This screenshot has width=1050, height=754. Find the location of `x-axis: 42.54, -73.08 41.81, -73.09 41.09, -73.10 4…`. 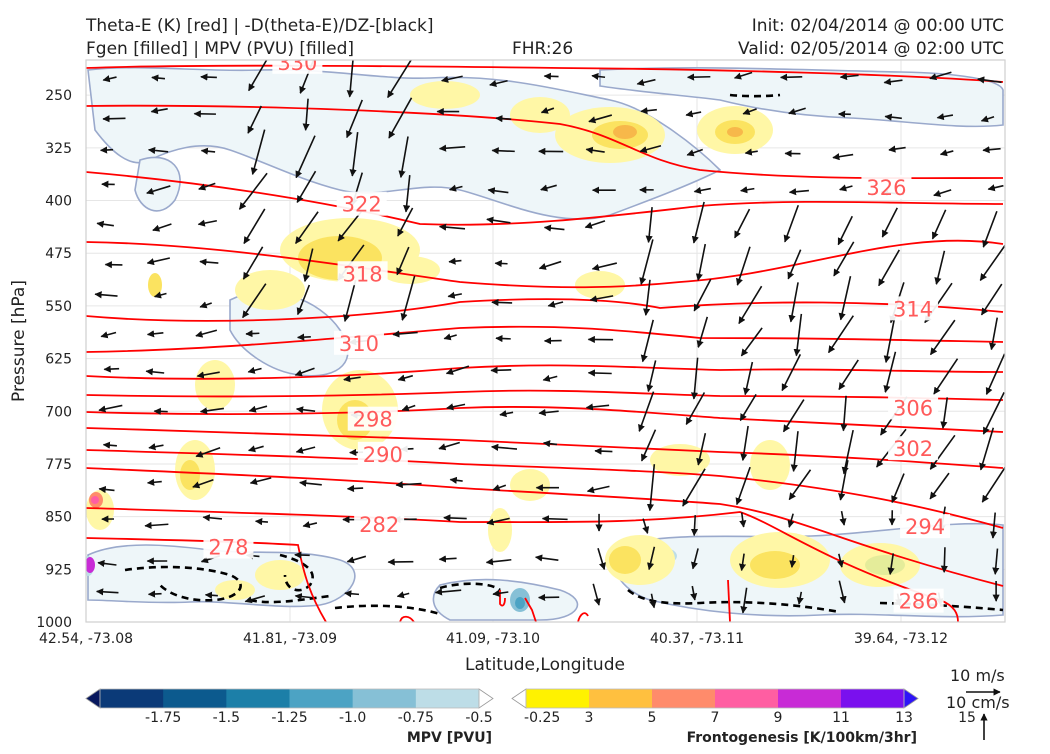

x-axis: 42.54, -73.08 41.81, -73.09 41.09, -73.10 4… is located at coordinates (493, 639).